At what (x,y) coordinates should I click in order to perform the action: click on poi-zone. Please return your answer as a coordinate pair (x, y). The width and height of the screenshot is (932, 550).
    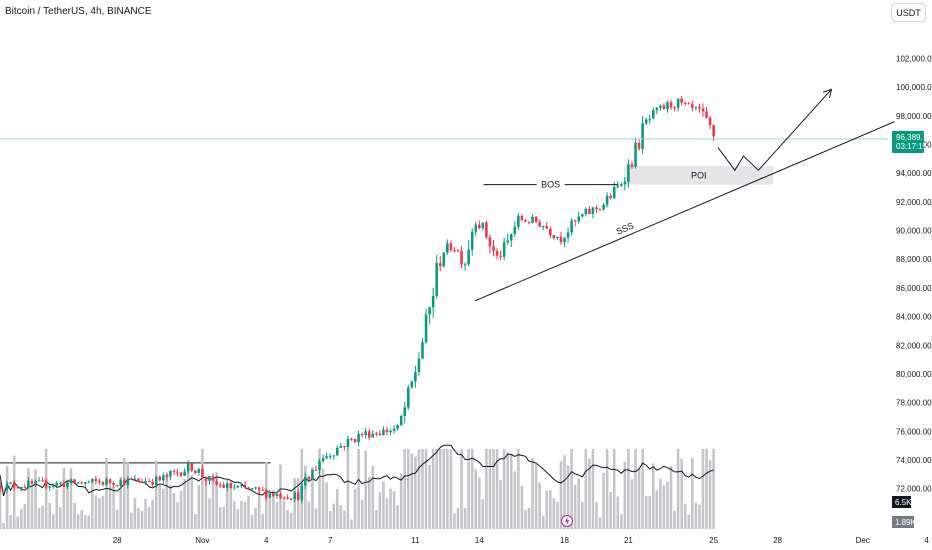
    Looking at the image, I should click on (699, 175).